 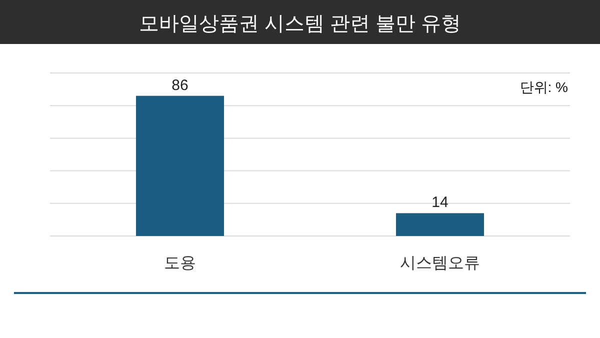 I want to click on x-tick-label: 시스템오류, so click(x=440, y=263).